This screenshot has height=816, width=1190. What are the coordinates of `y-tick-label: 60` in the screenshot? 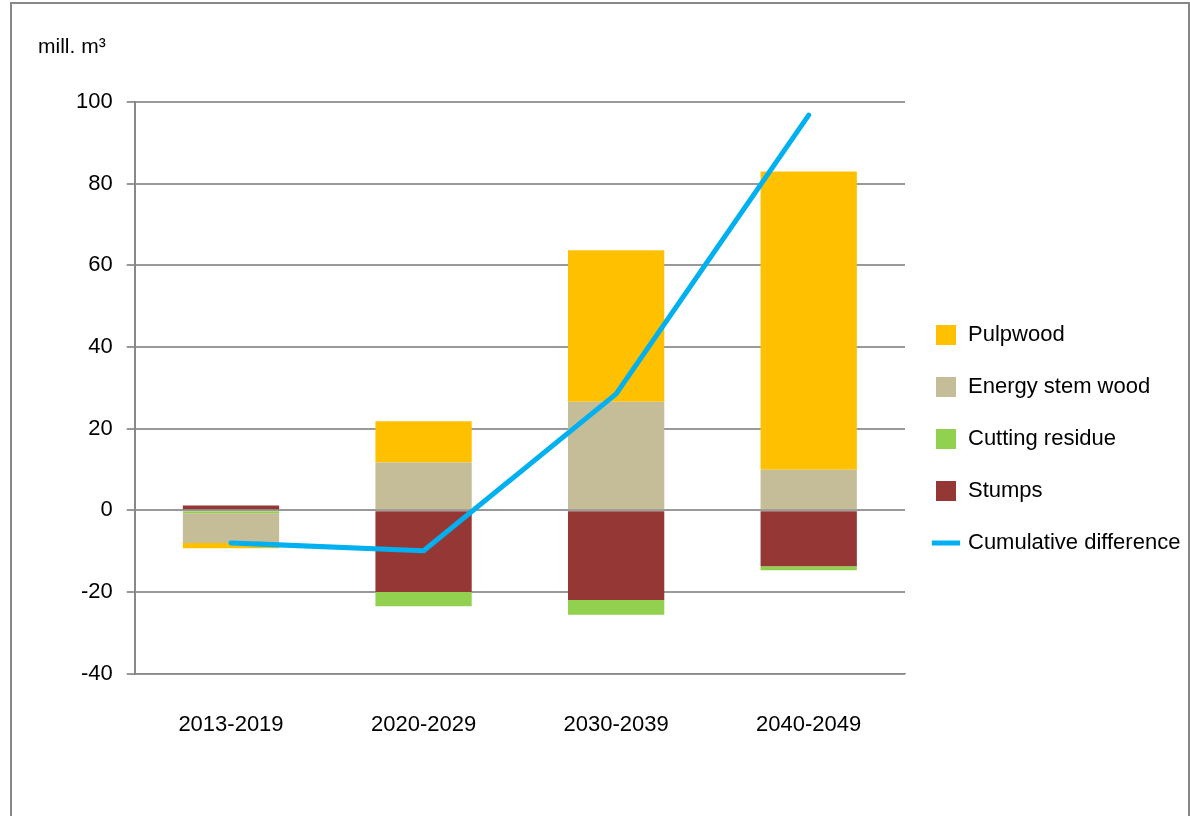 It's located at (100, 264).